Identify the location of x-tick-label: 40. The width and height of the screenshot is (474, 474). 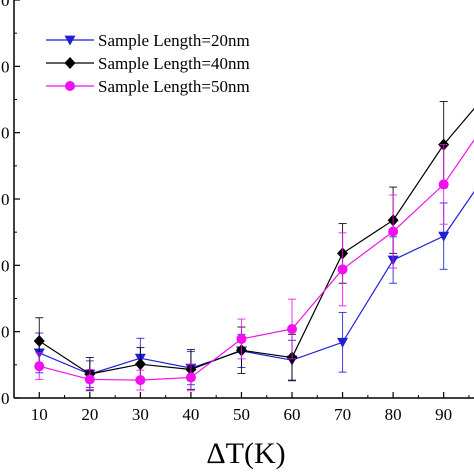
(190, 414).